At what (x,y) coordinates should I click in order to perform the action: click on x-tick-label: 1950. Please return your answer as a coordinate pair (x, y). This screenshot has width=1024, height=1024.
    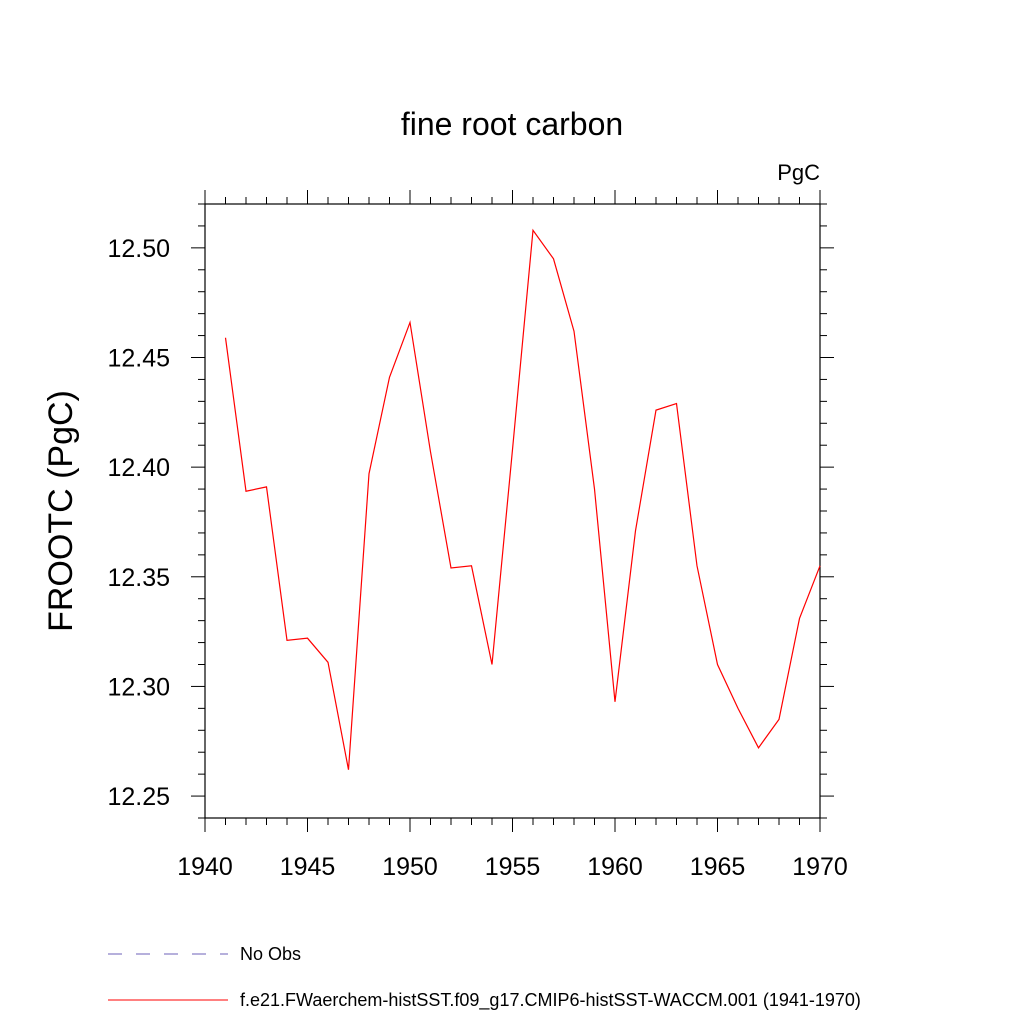
    Looking at the image, I should click on (410, 867).